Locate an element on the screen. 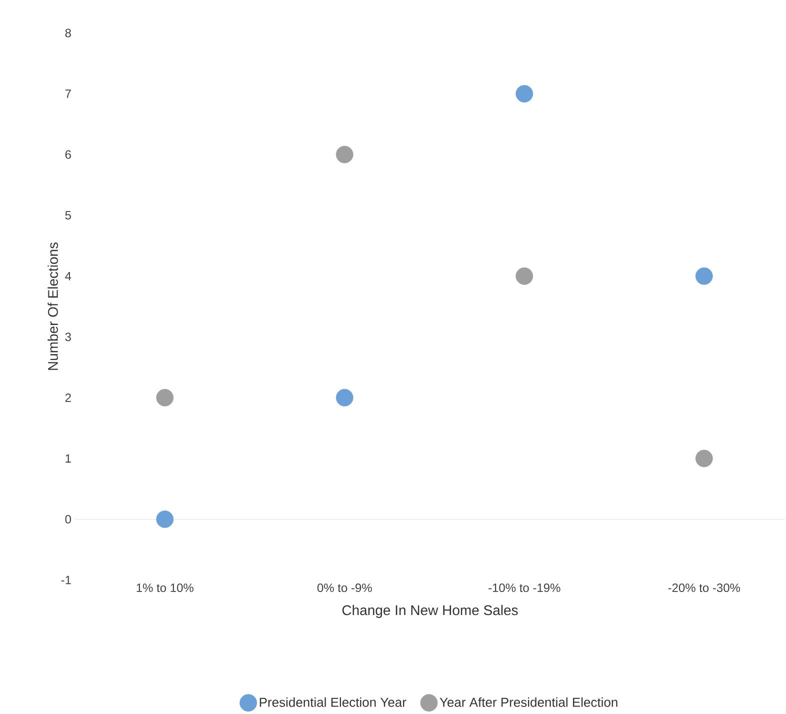 Image resolution: width=786 pixels, height=714 pixels. y-tick-label: 4 is located at coordinates (68, 276).